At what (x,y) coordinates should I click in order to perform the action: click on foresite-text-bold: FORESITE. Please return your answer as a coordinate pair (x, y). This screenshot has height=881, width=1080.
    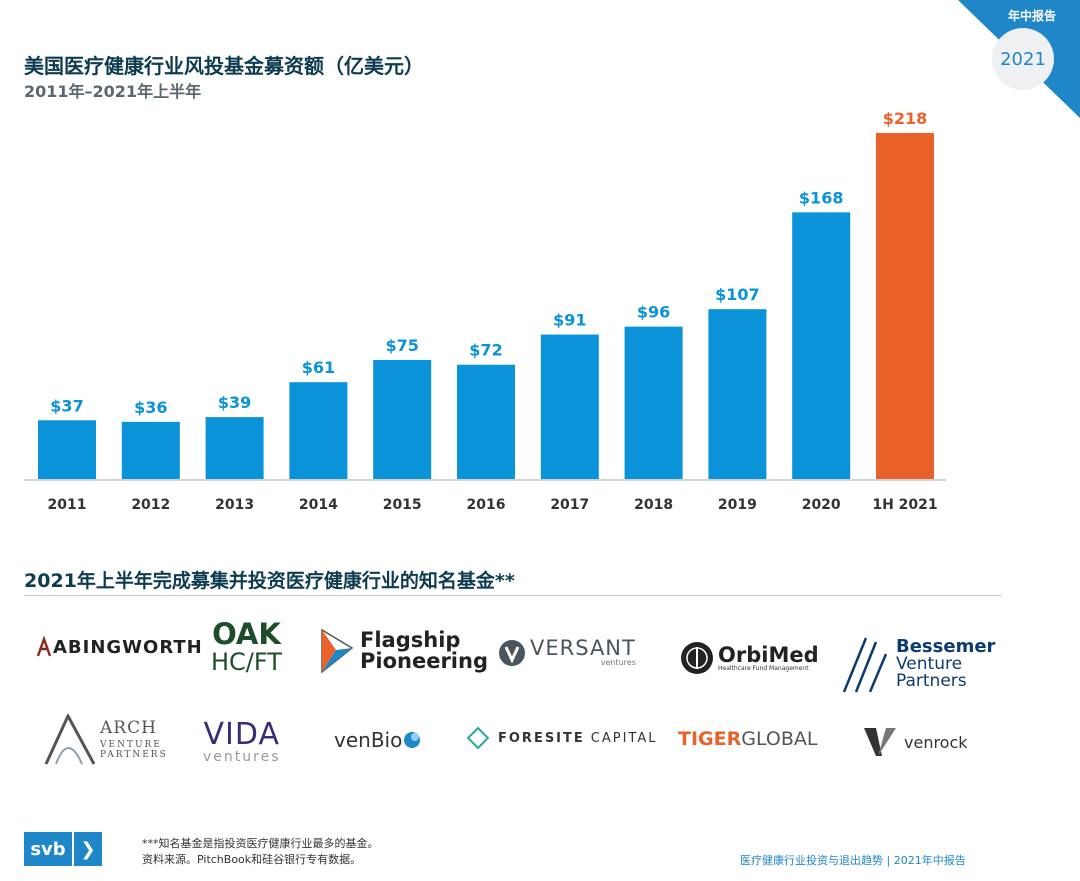
    Looking at the image, I should click on (541, 738).